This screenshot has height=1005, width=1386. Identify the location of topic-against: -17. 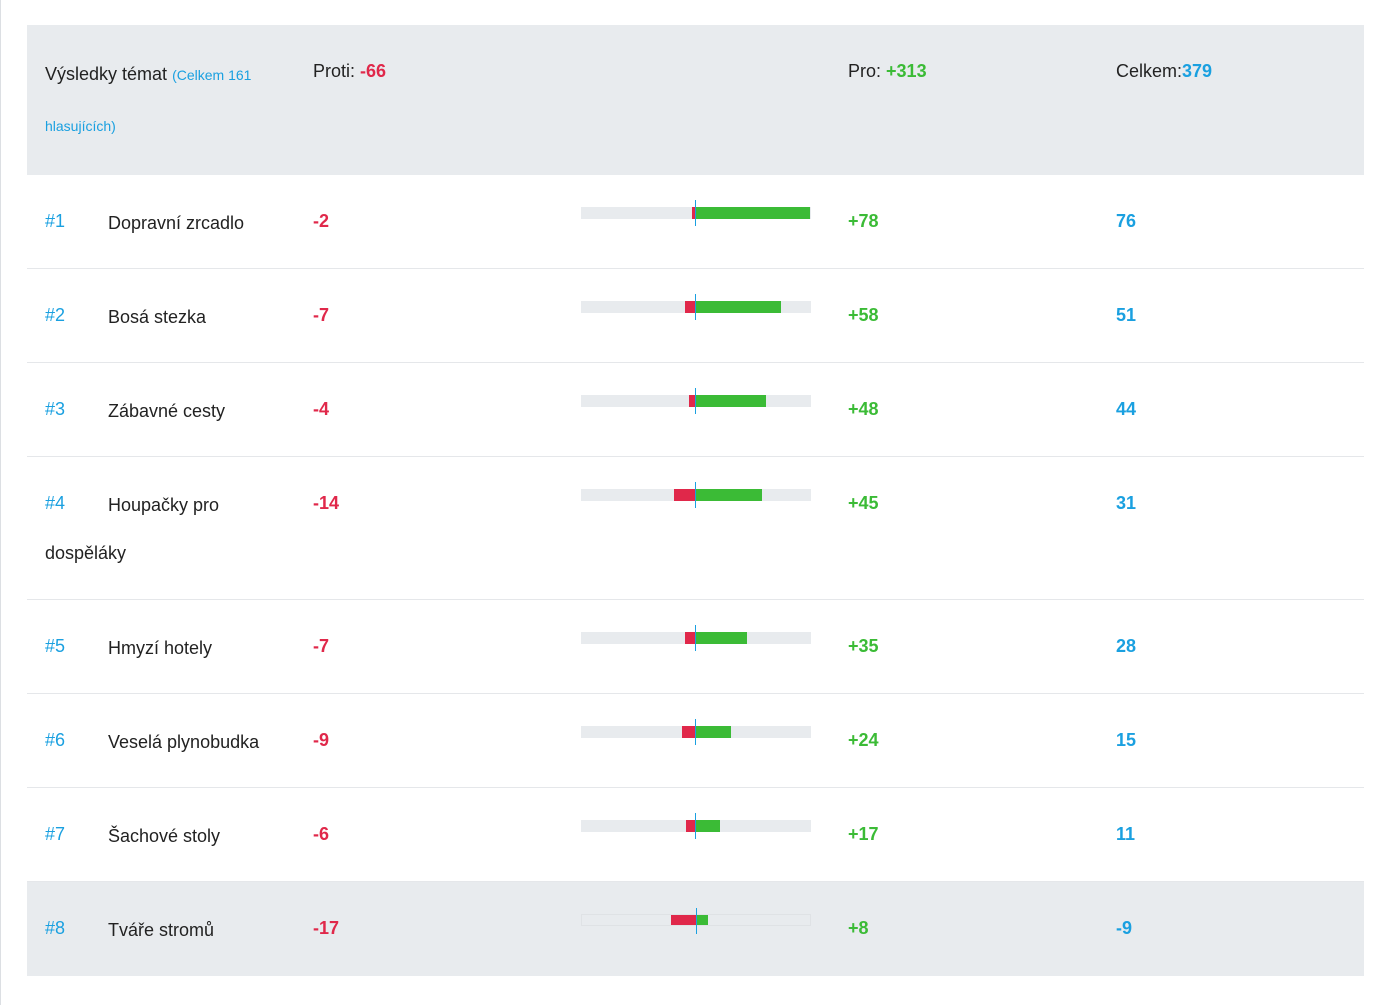
(326, 928).